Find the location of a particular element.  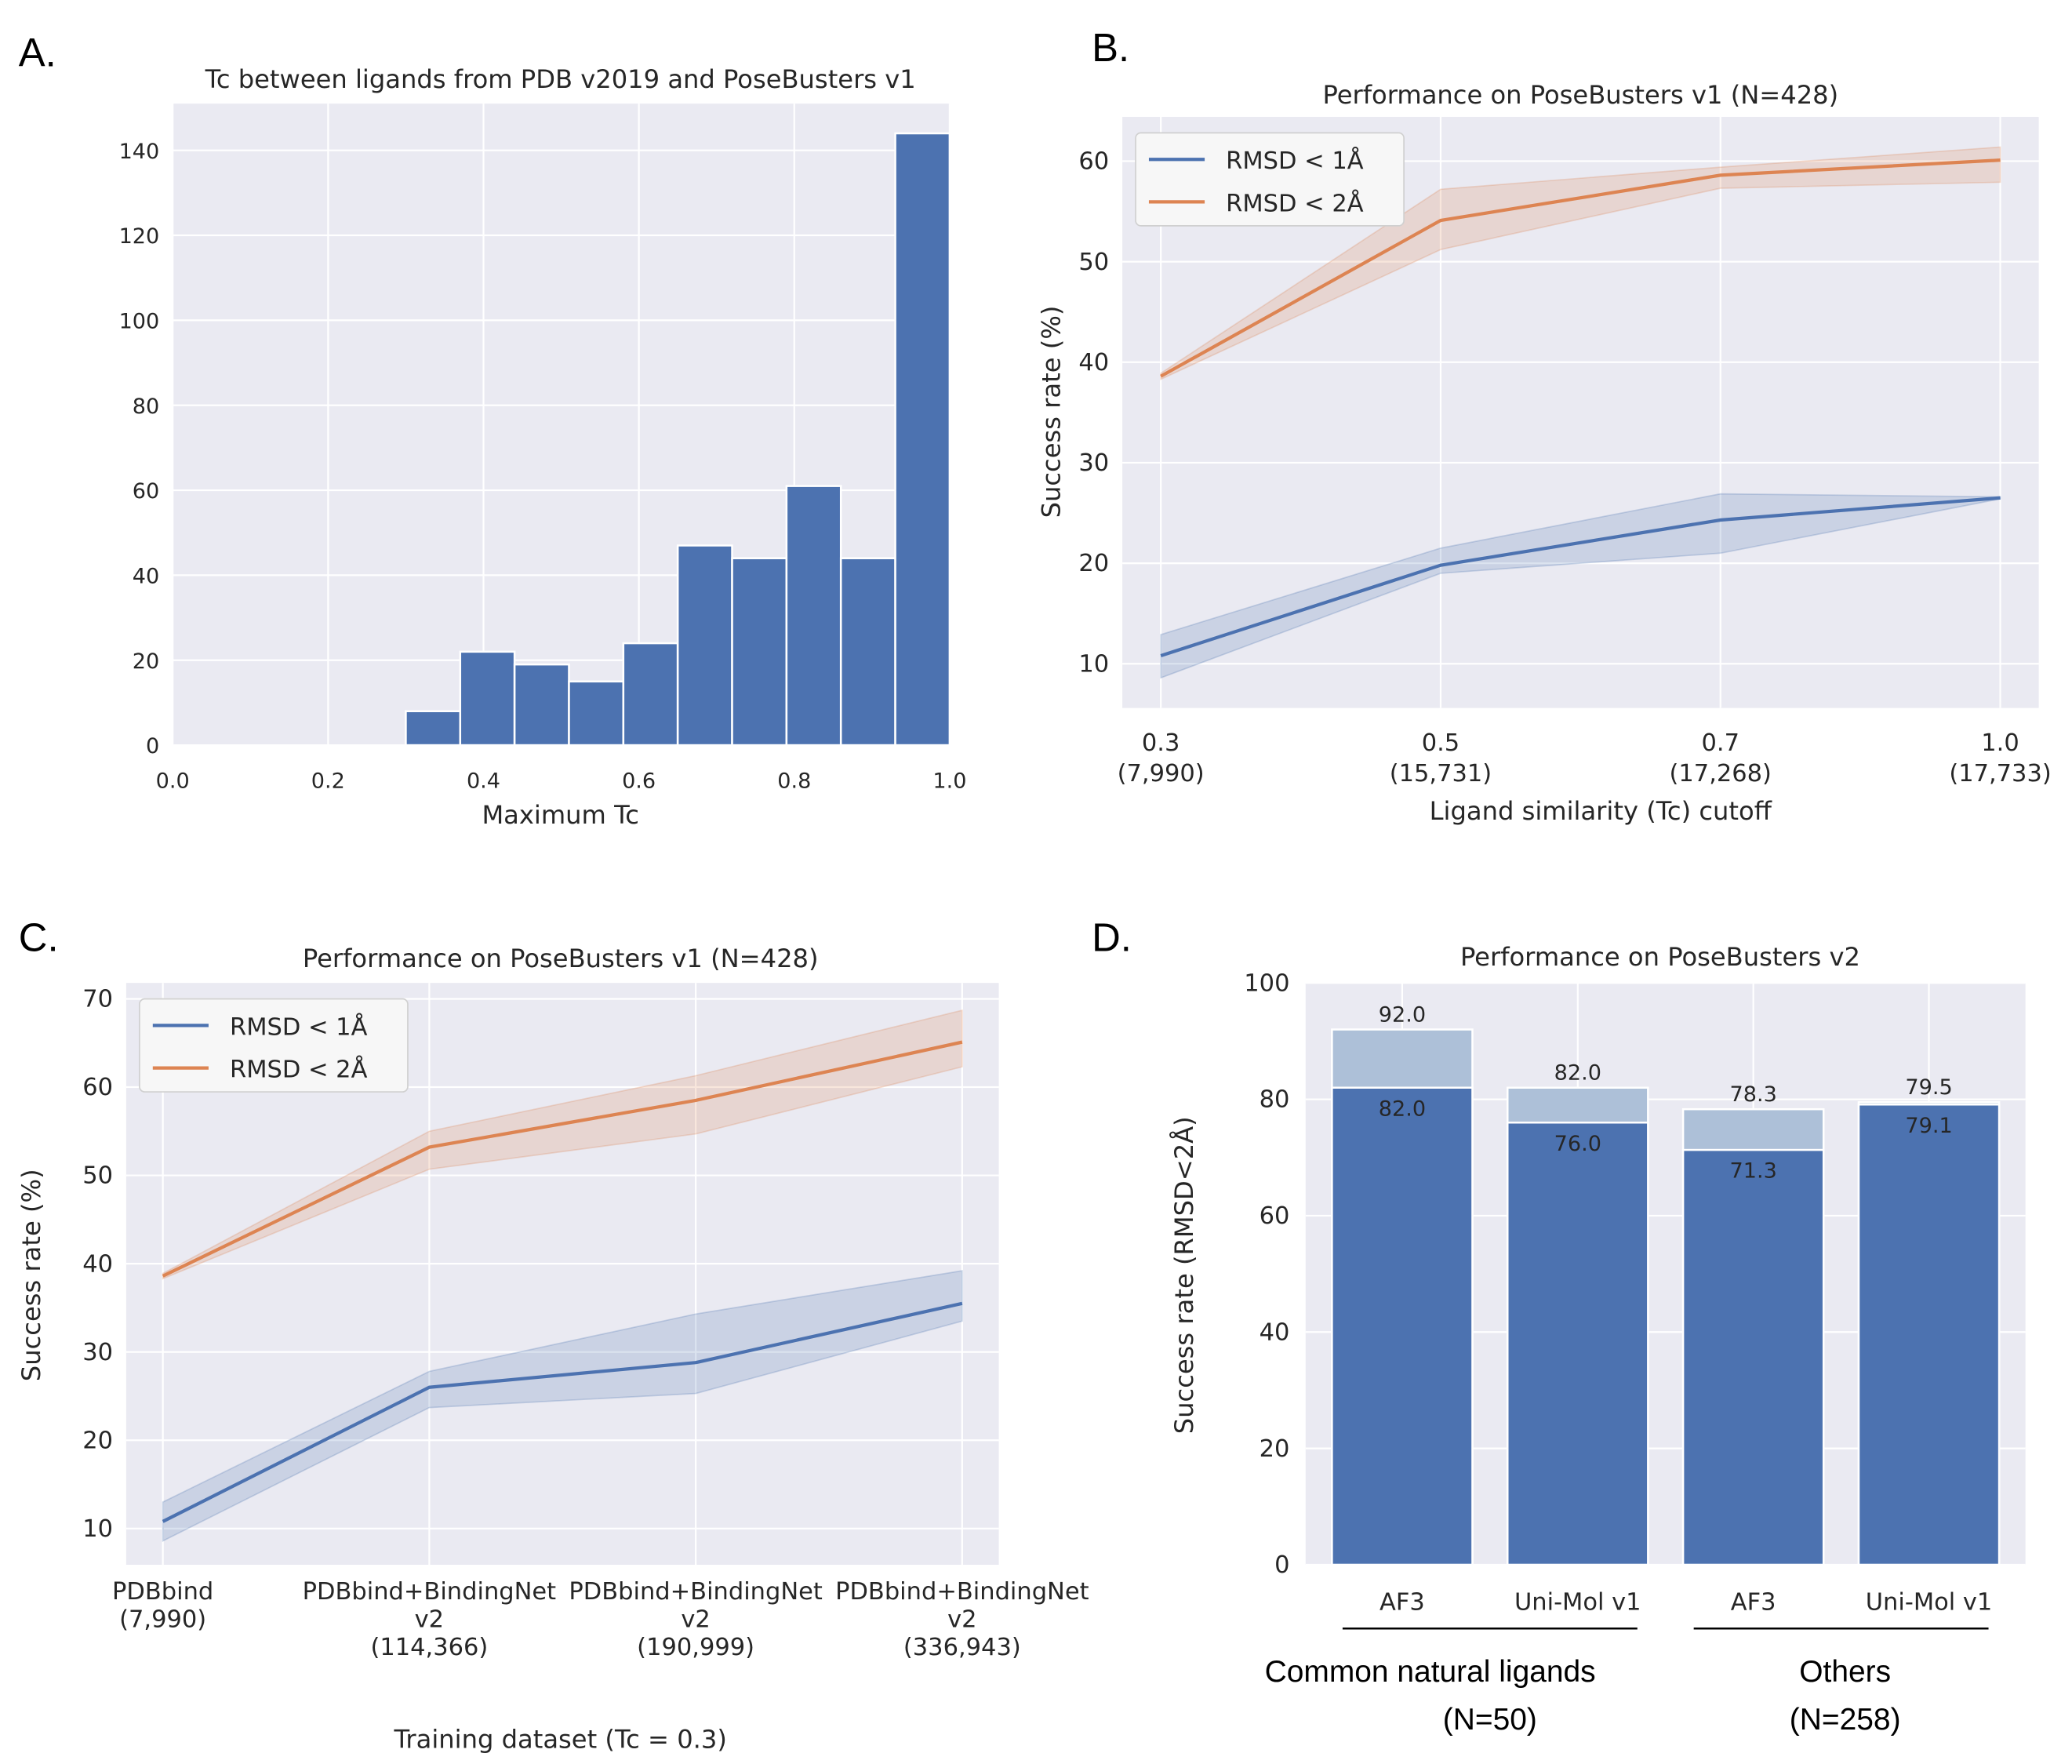

panel-c-xtick: PDBbind+BindingNet v2(336,943) is located at coordinates (962, 1619).